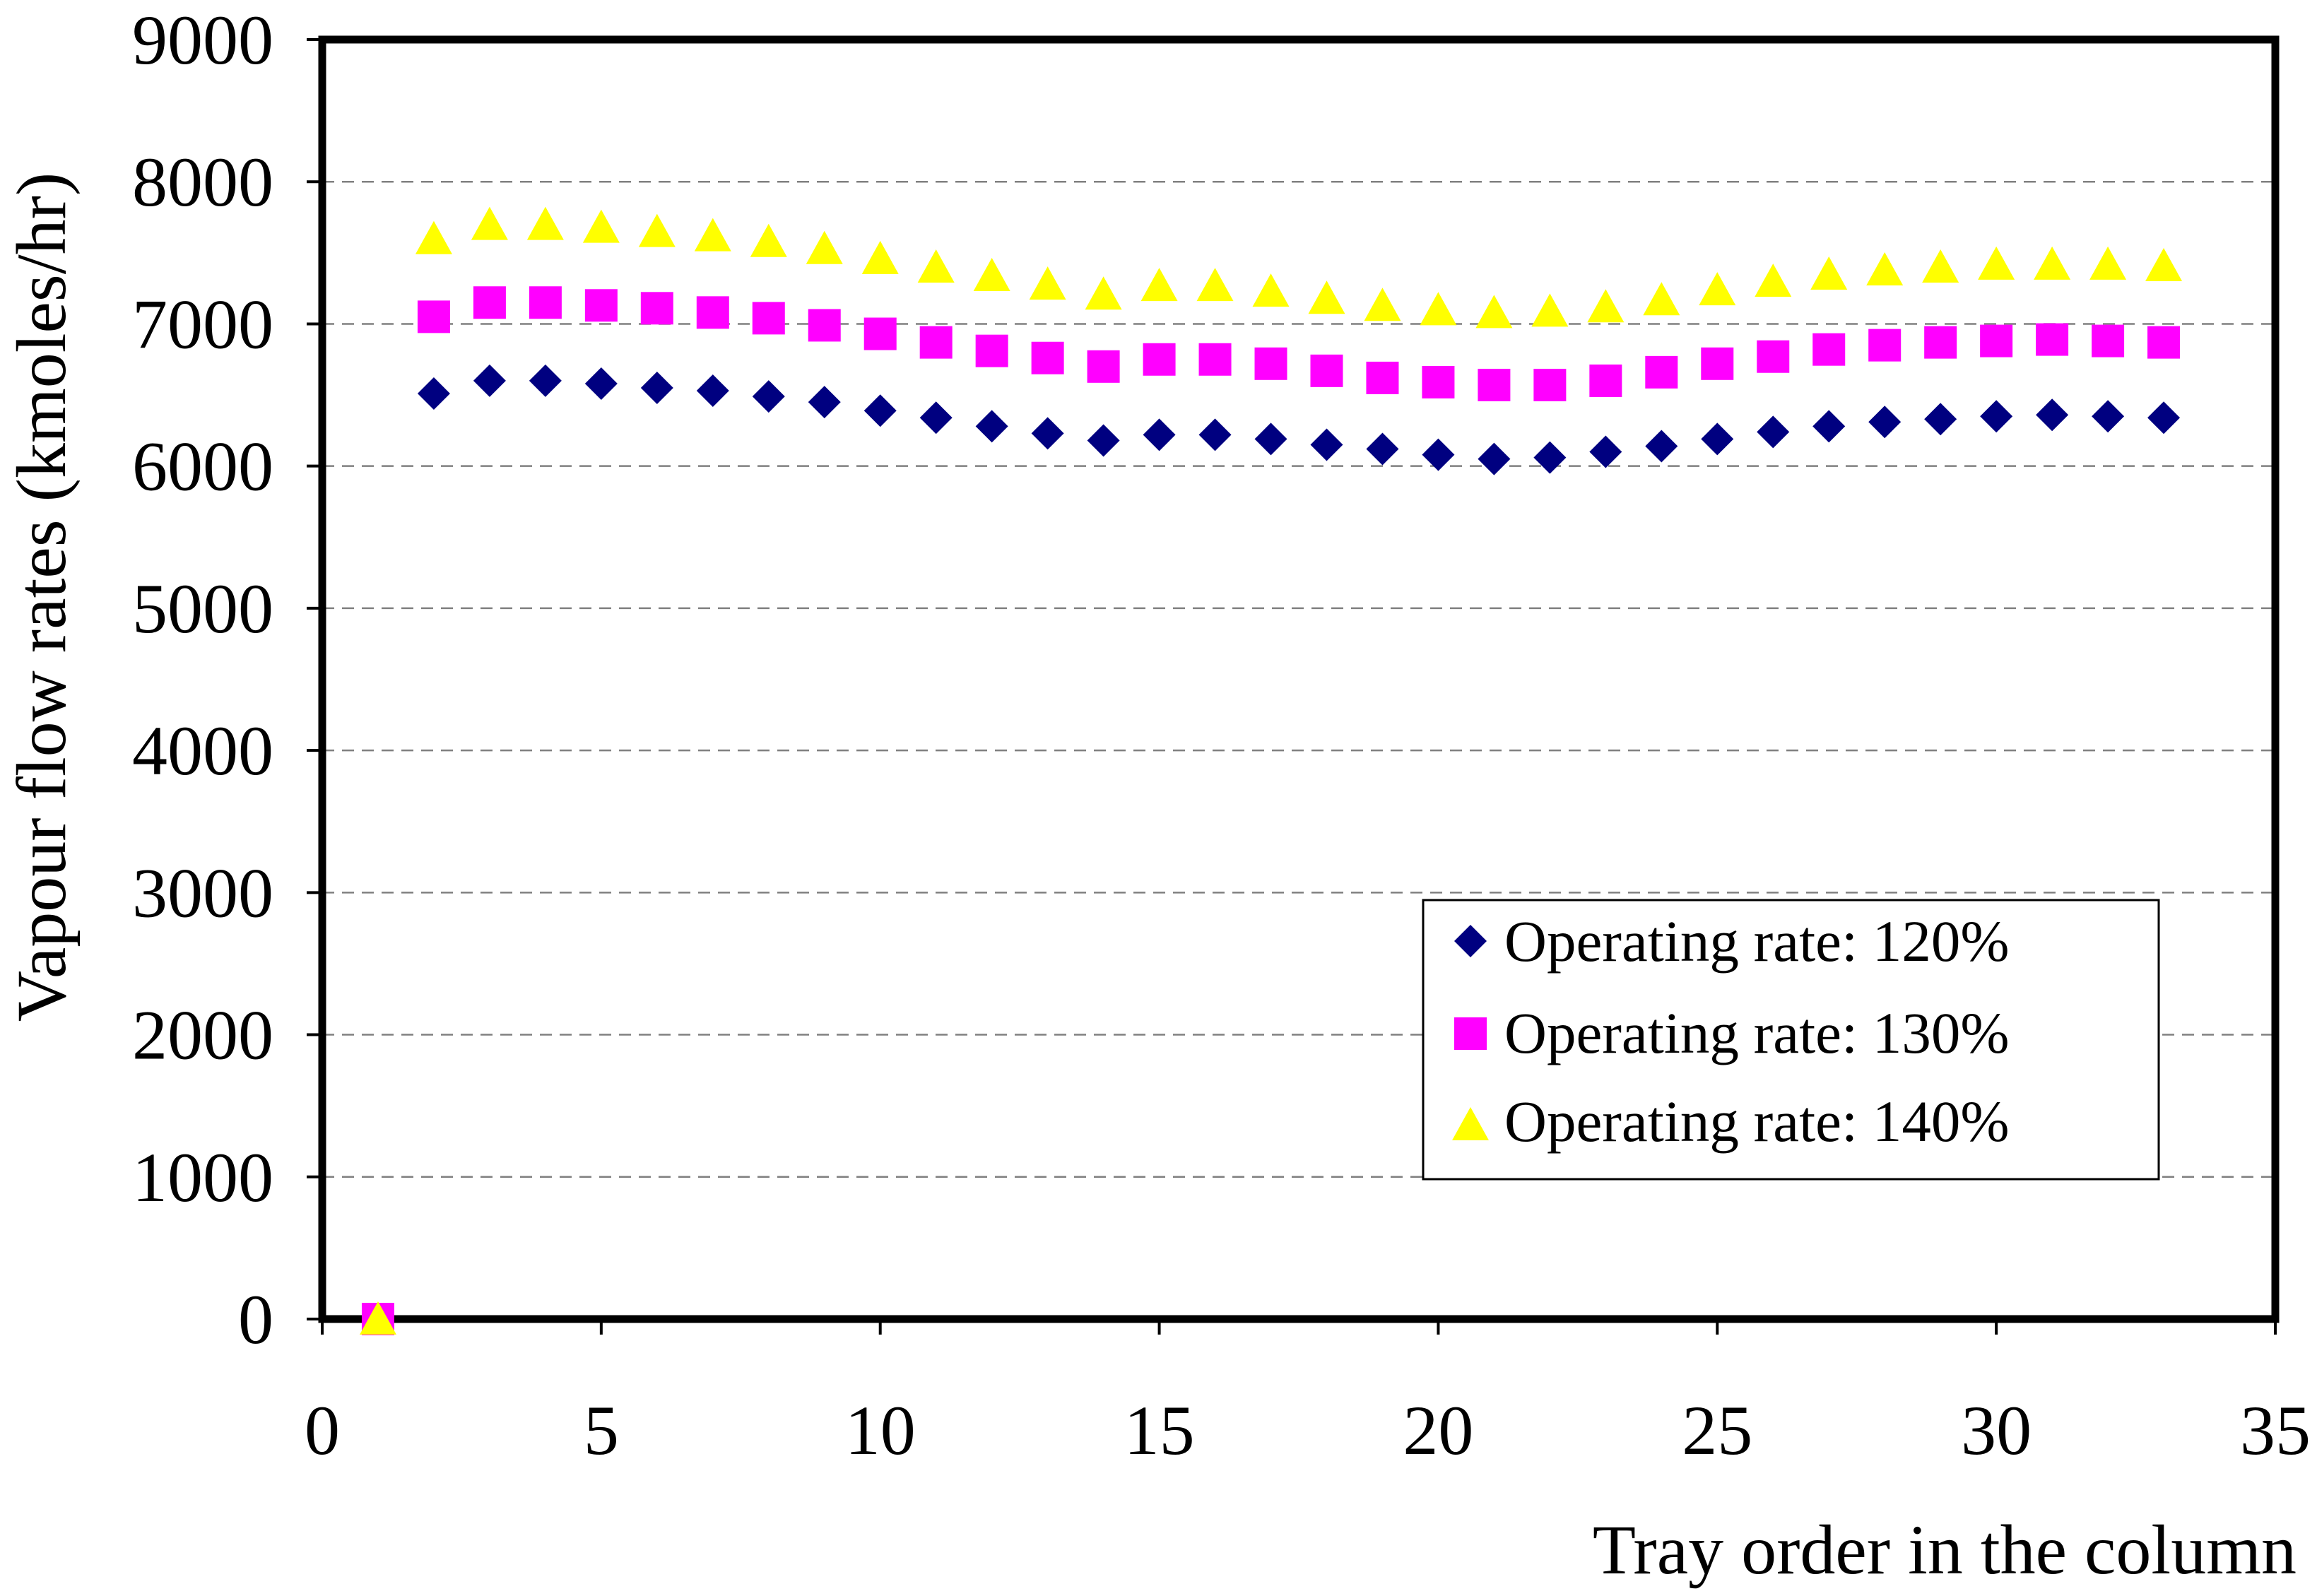 The image size is (2317, 1596). What do you see at coordinates (203, 608) in the screenshot?
I see `y-tick-label: 5000` at bounding box center [203, 608].